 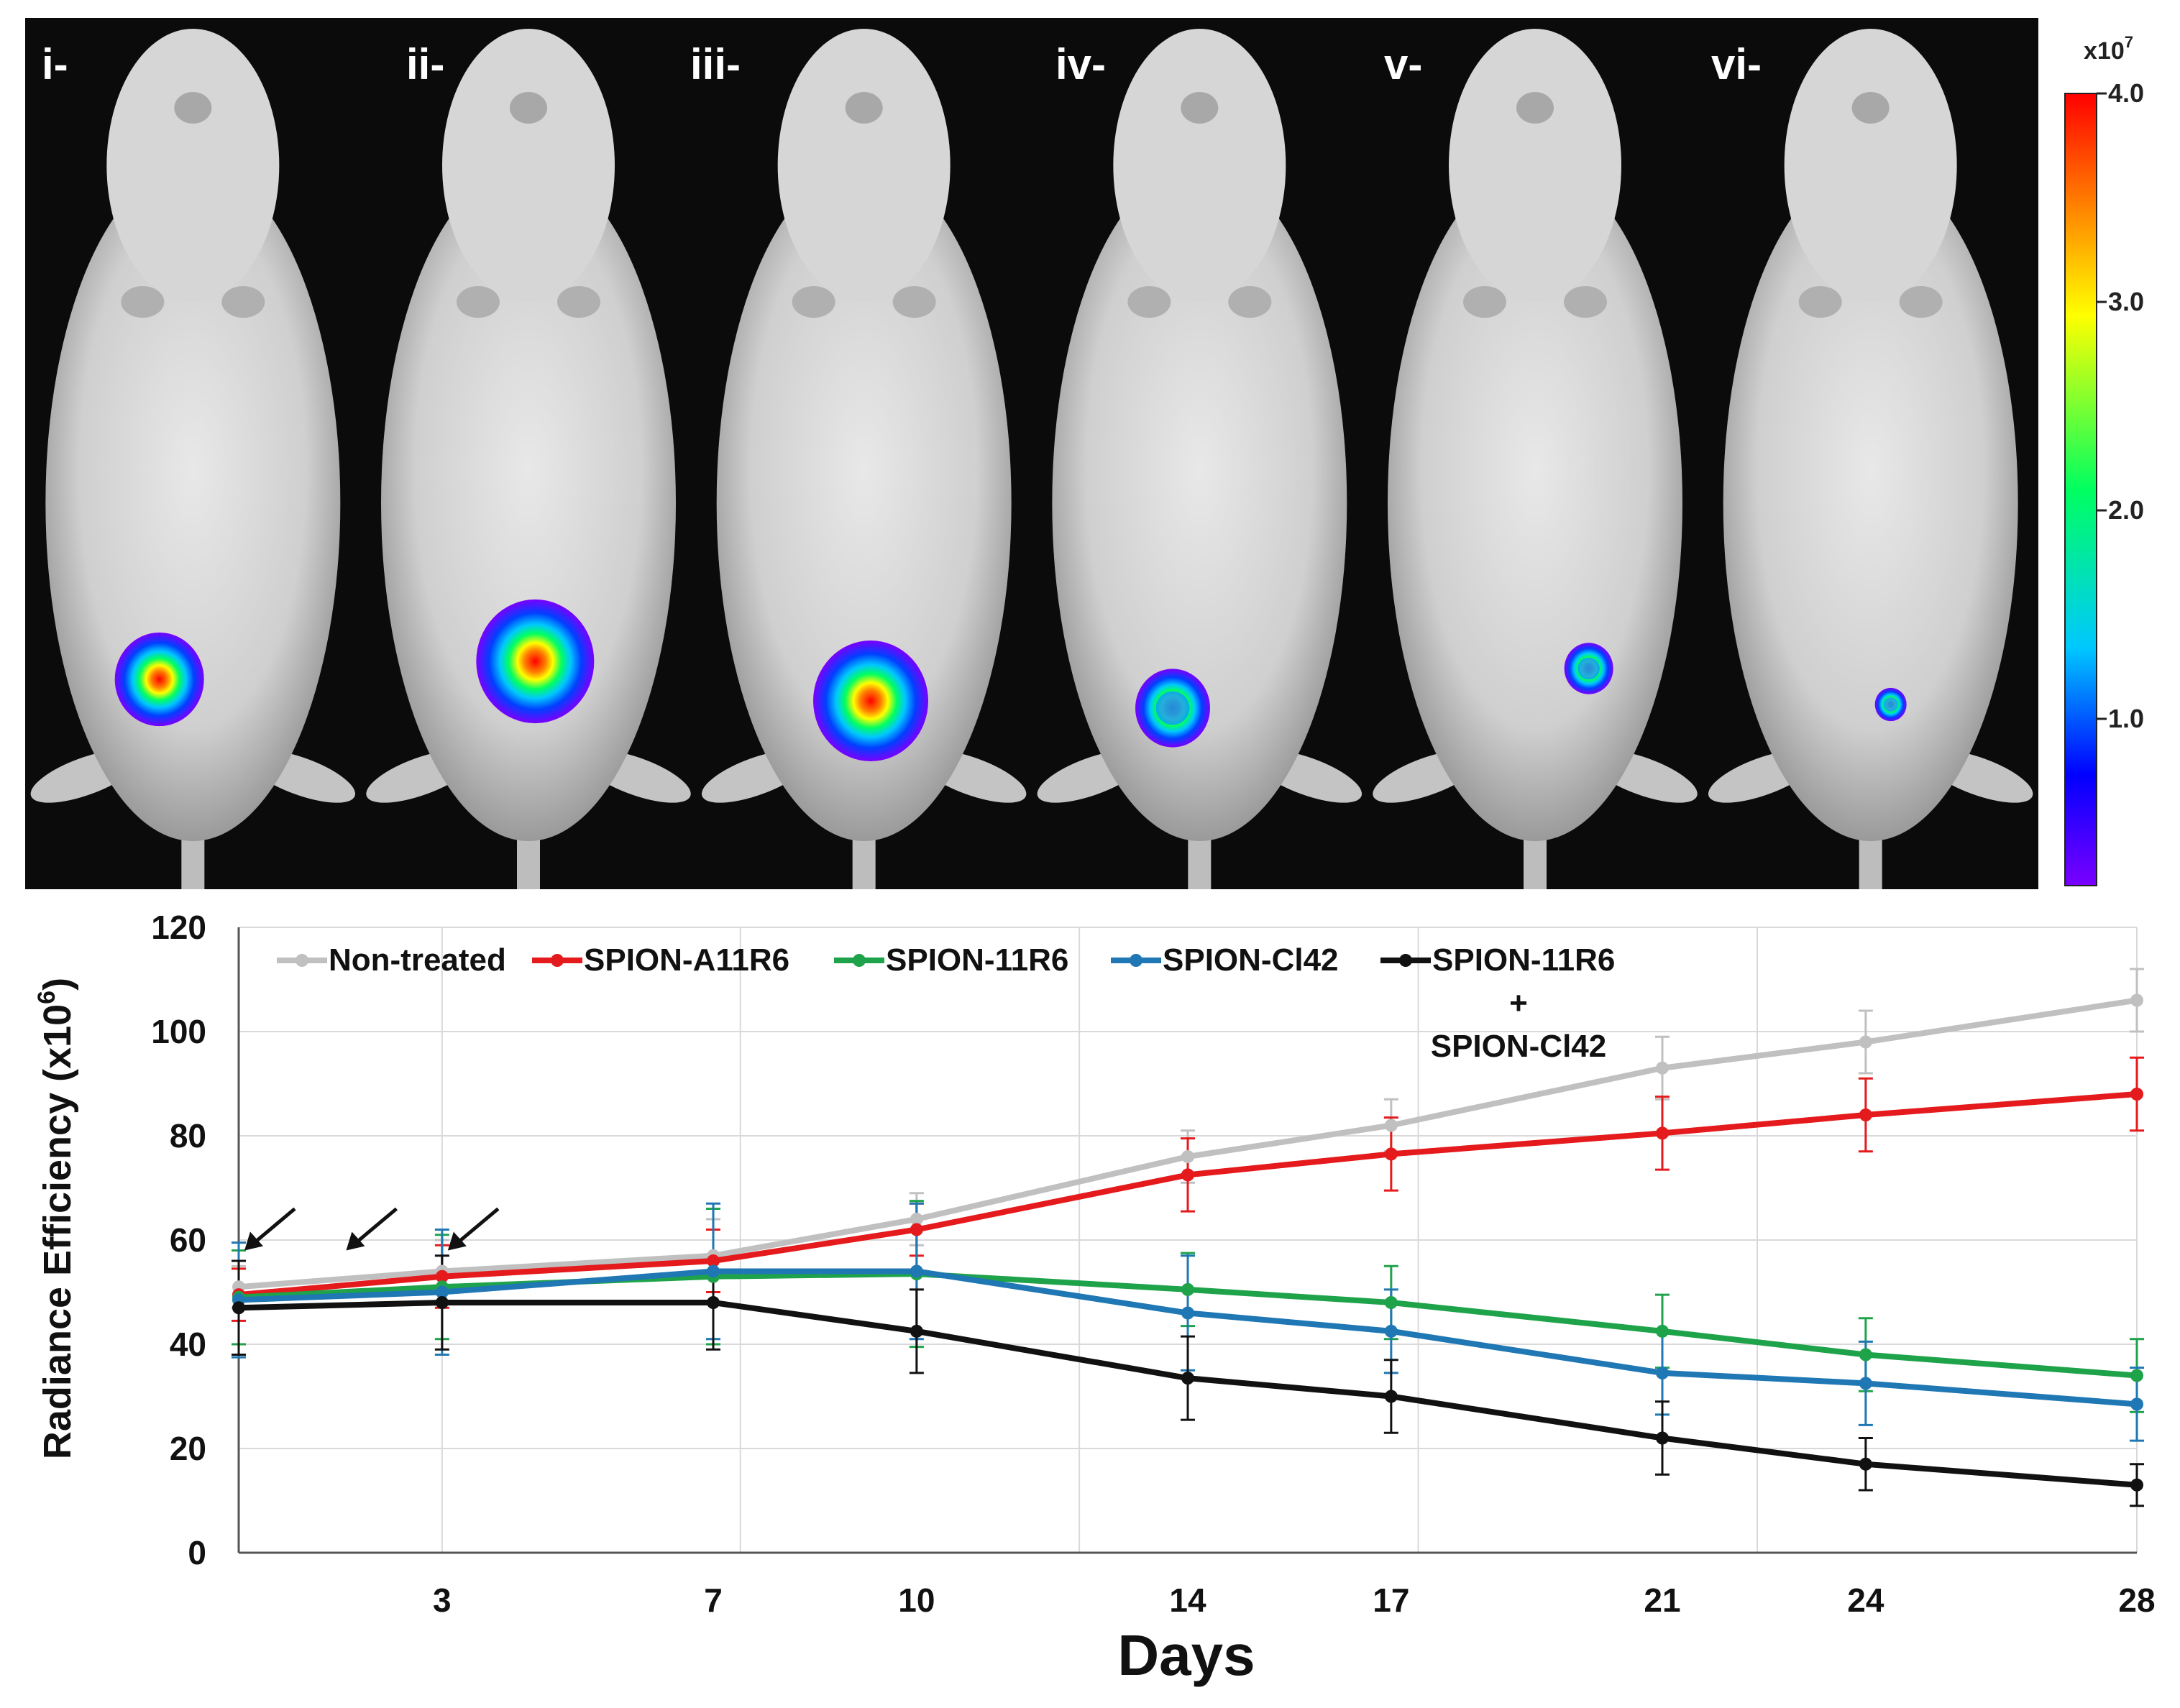 What do you see at coordinates (2080, 489) in the screenshot?
I see `colorbar-gradient` at bounding box center [2080, 489].